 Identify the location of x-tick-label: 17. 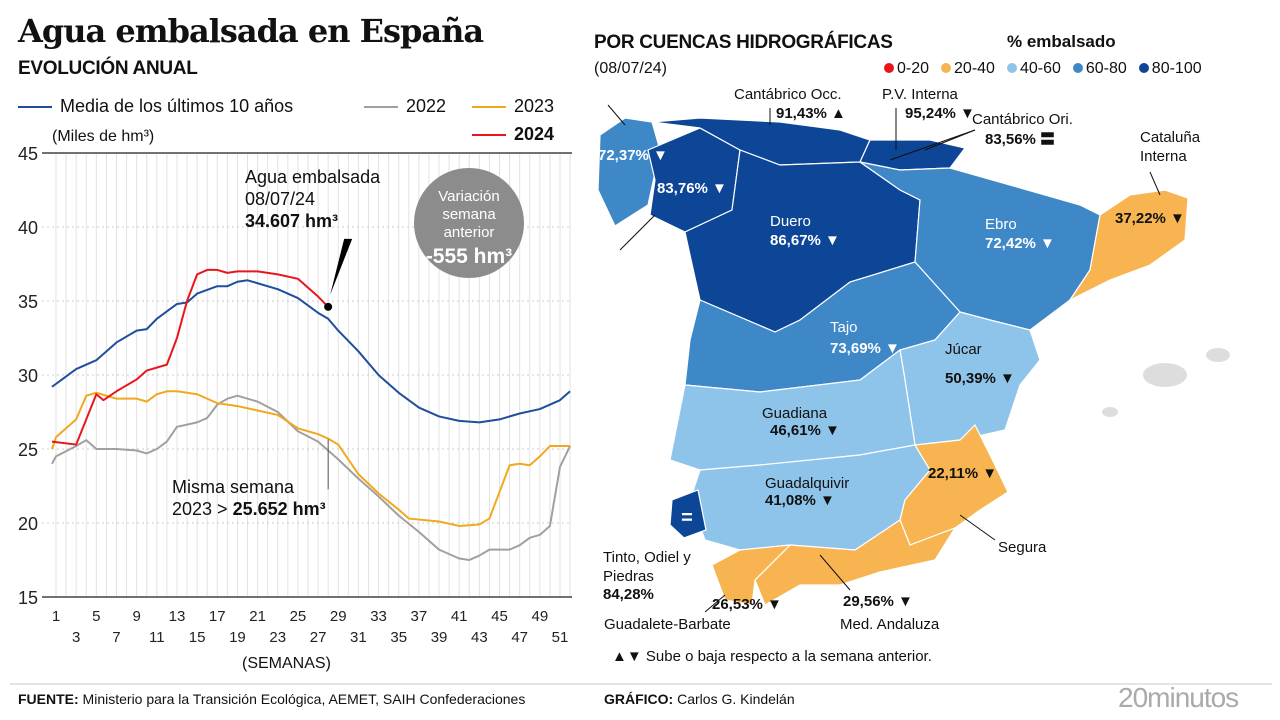
(217, 616).